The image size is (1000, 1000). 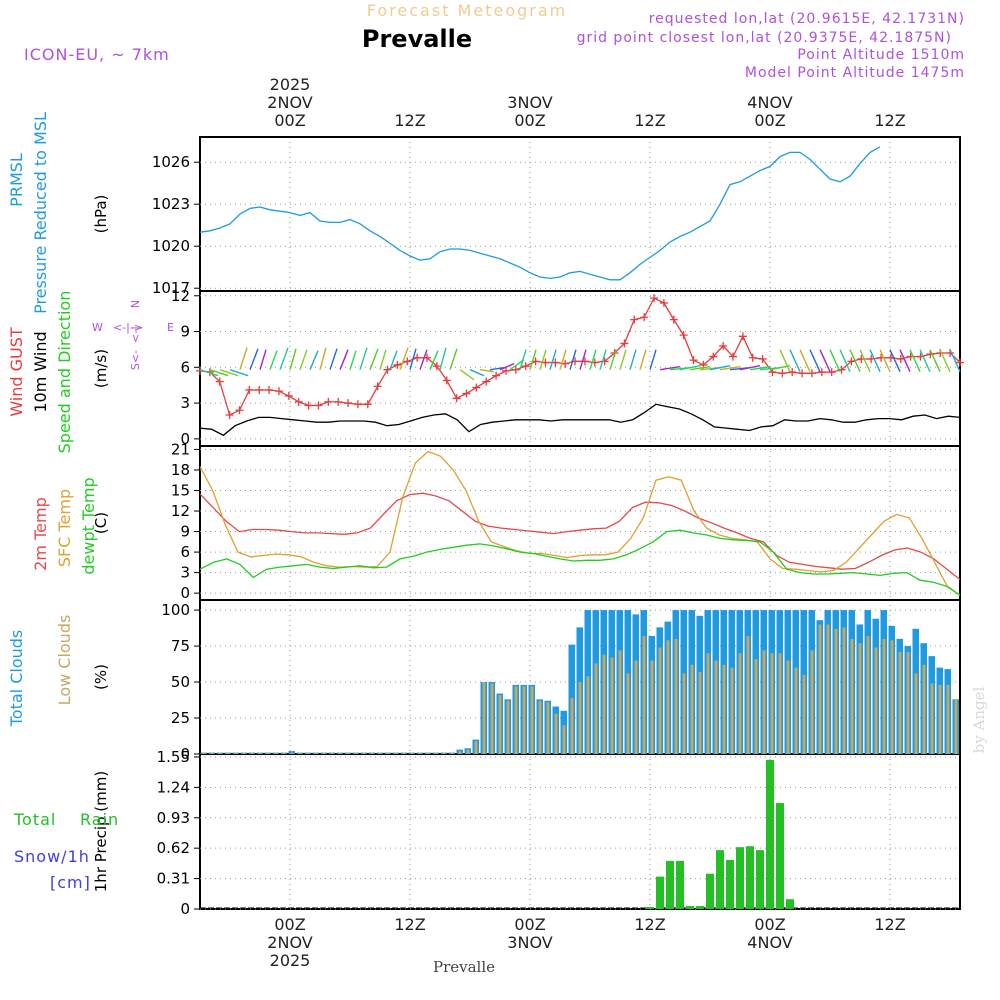 I want to click on precip-rain-label: Rain, so click(x=99, y=819).